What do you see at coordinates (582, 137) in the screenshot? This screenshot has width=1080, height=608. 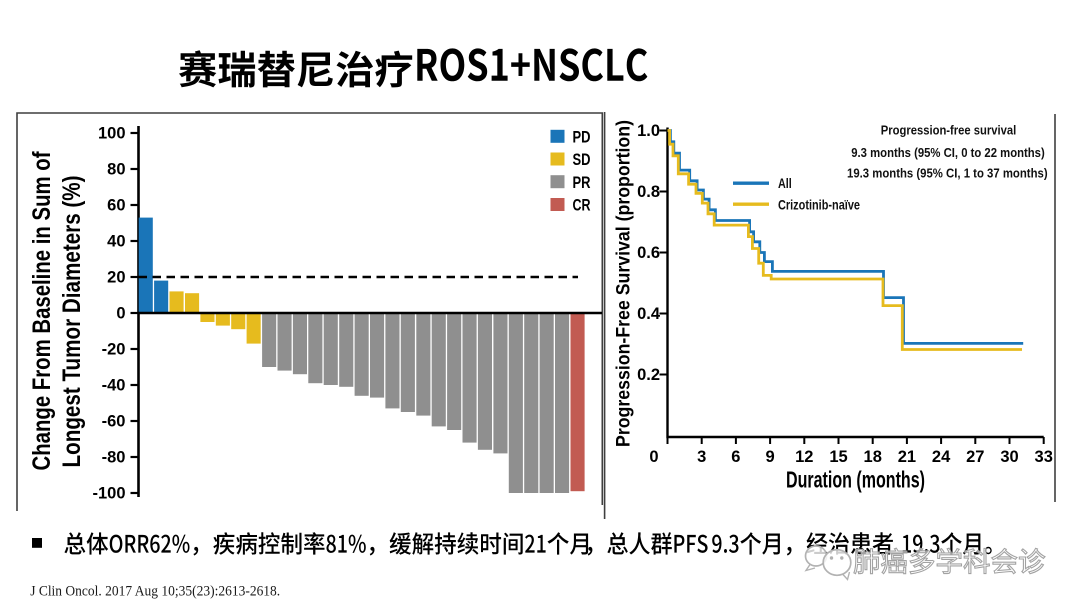 I see `svg-text: PD` at bounding box center [582, 137].